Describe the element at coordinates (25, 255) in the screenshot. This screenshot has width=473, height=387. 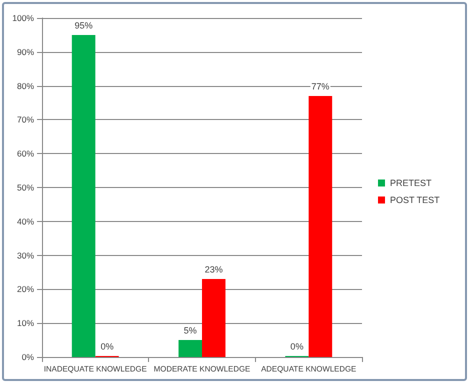
I see `y-tick-label: 30%` at that location.